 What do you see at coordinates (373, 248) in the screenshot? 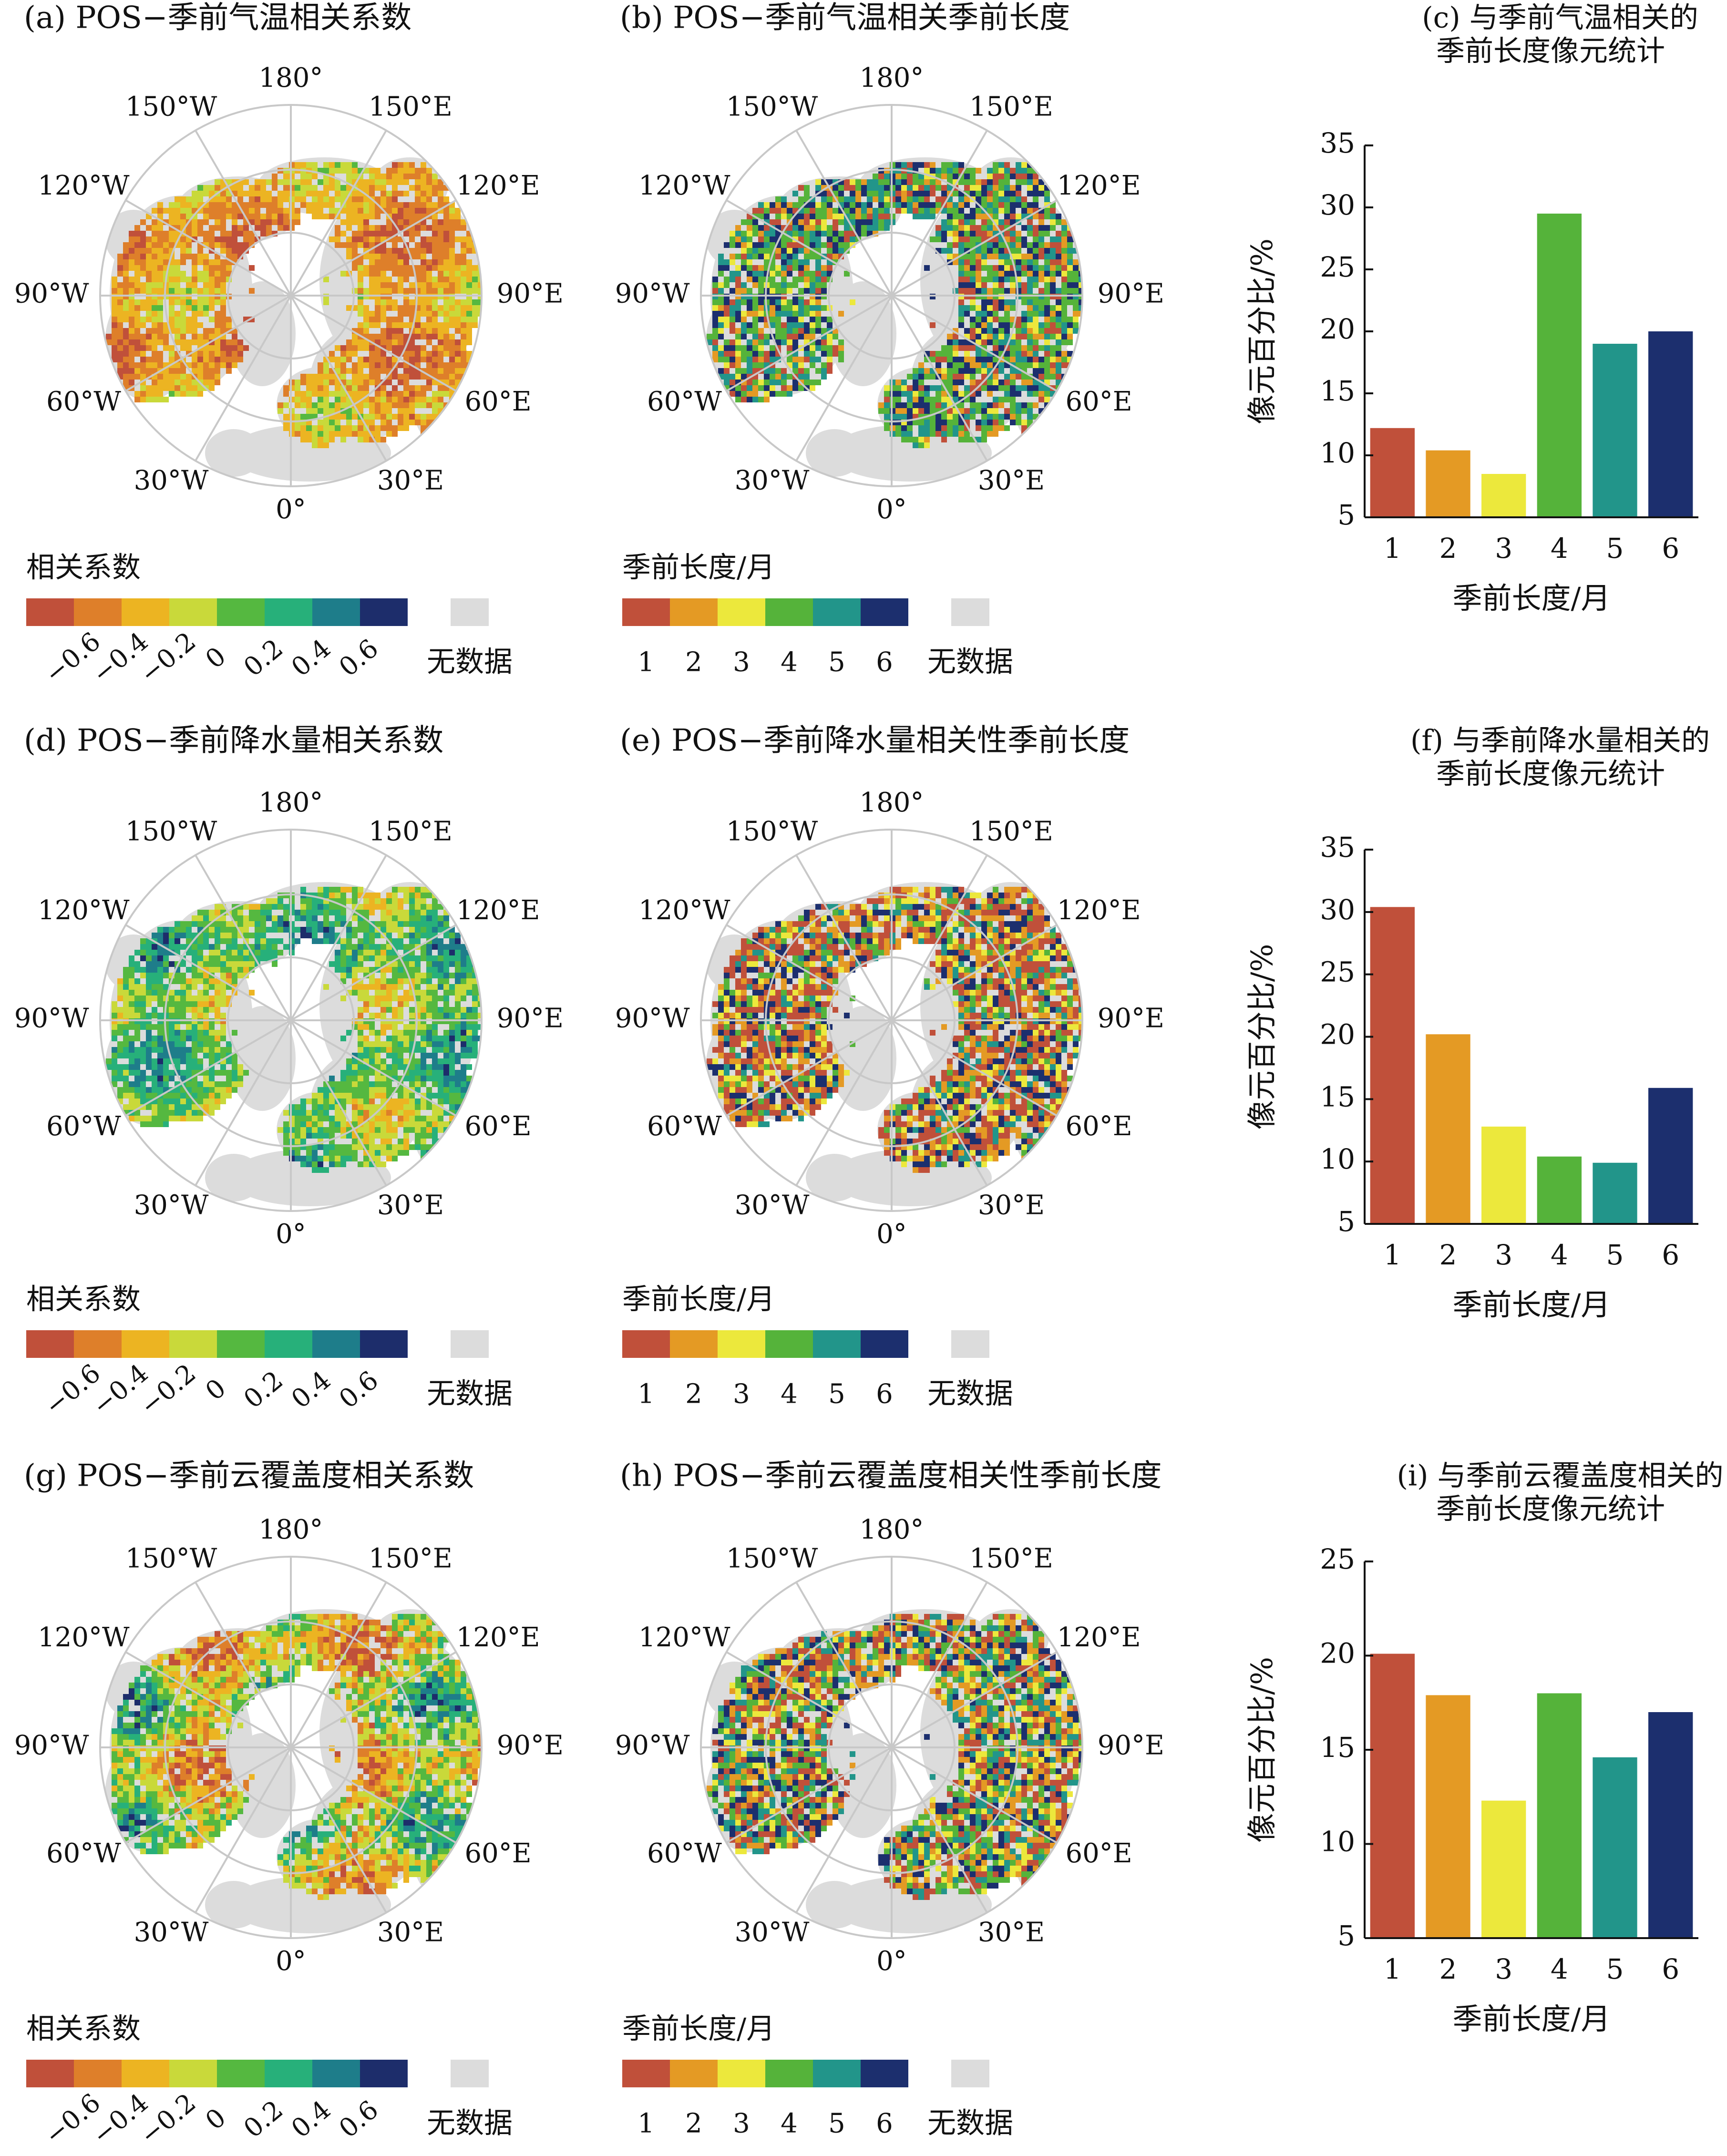
I see `meridian-line` at bounding box center [373, 248].